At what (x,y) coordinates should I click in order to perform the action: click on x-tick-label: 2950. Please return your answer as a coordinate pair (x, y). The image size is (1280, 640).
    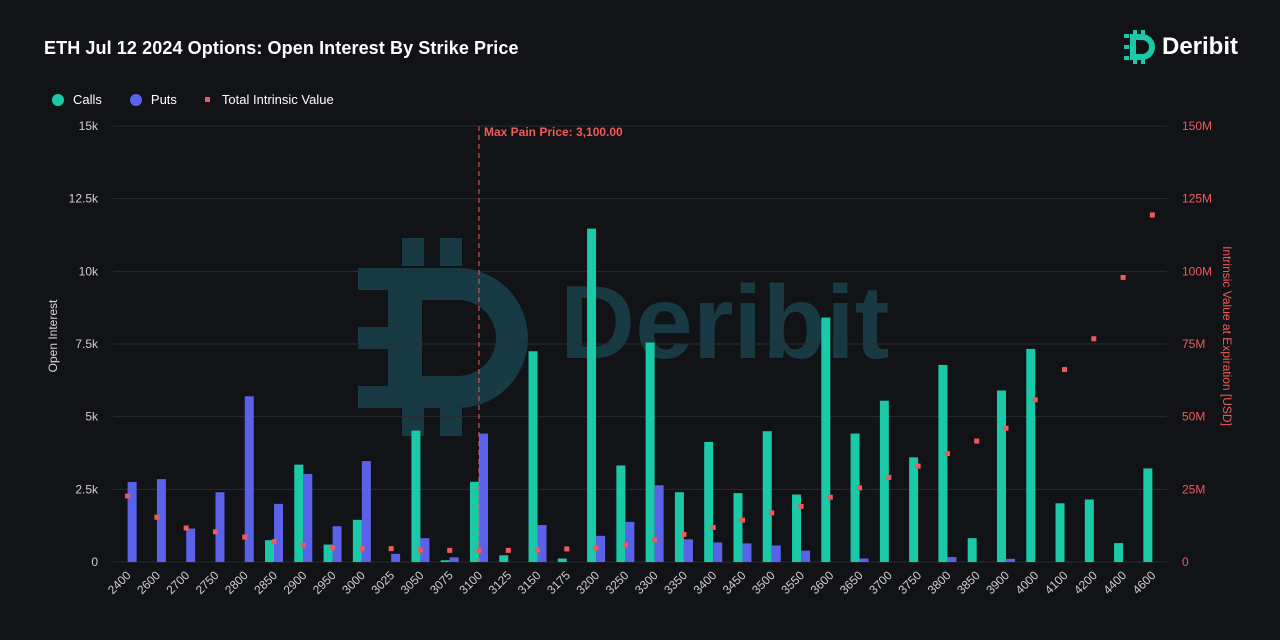
    Looking at the image, I should click on (324, 582).